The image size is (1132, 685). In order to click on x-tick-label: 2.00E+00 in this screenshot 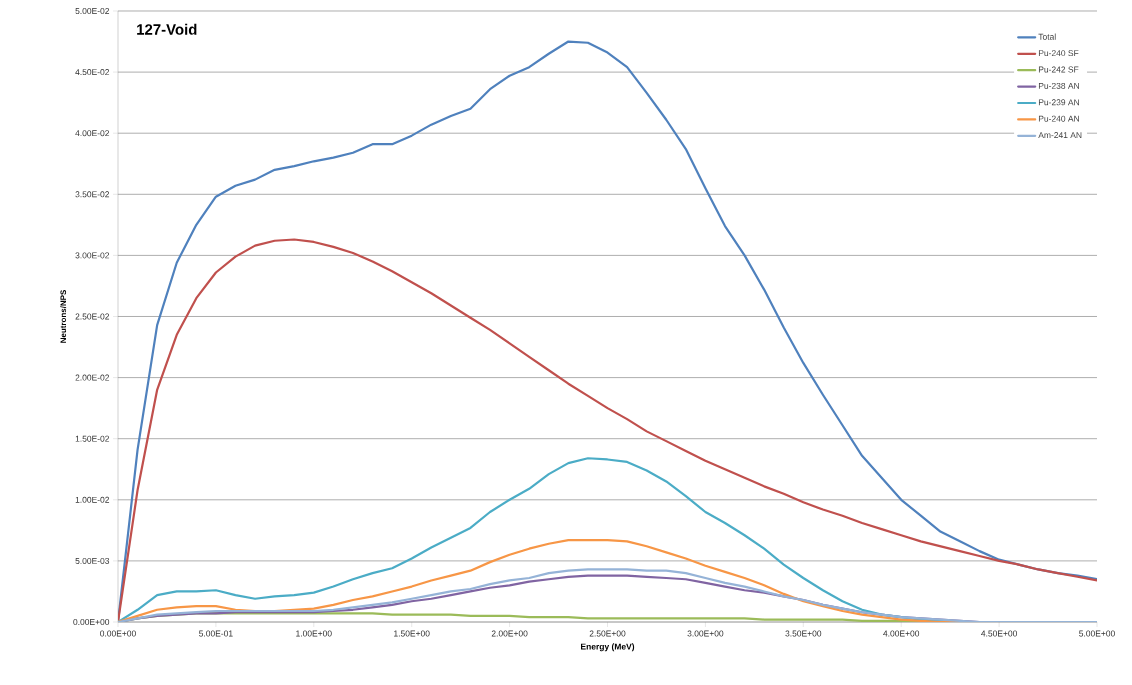, I will do `click(509, 633)`.